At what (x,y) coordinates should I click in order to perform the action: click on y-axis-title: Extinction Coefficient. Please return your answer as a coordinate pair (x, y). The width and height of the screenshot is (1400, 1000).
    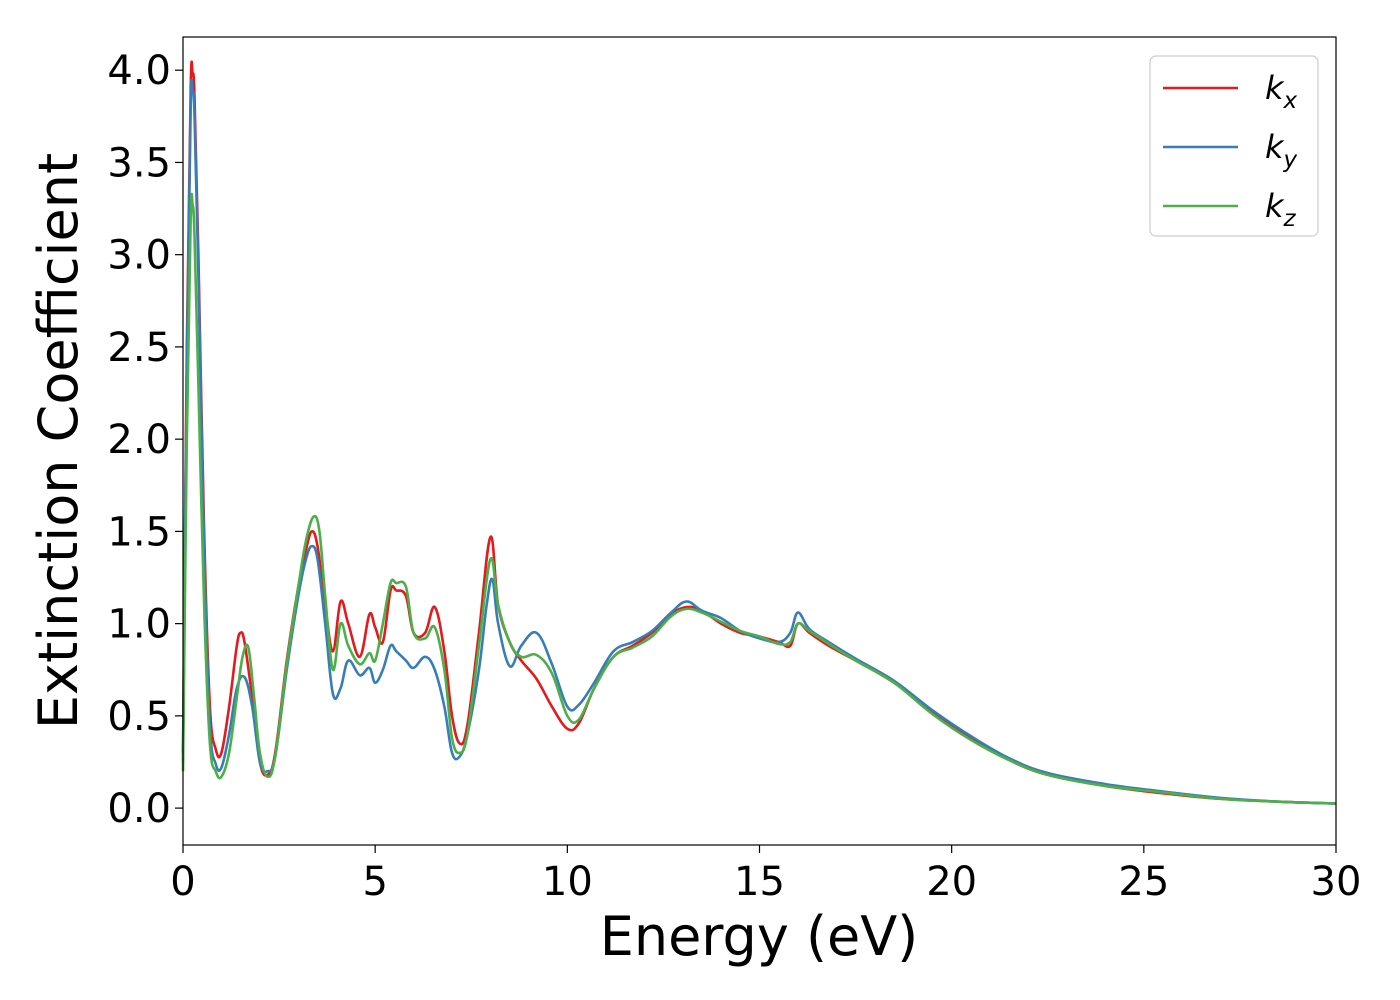
    Looking at the image, I should click on (58, 441).